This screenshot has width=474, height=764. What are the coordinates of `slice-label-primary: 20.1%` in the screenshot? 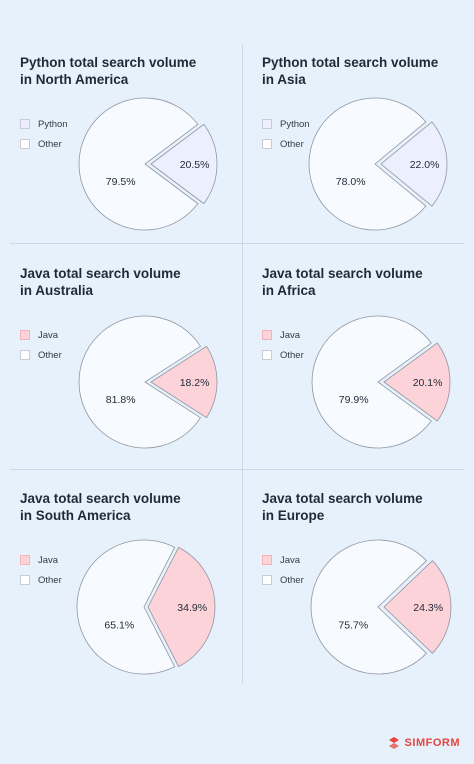 It's located at (428, 383).